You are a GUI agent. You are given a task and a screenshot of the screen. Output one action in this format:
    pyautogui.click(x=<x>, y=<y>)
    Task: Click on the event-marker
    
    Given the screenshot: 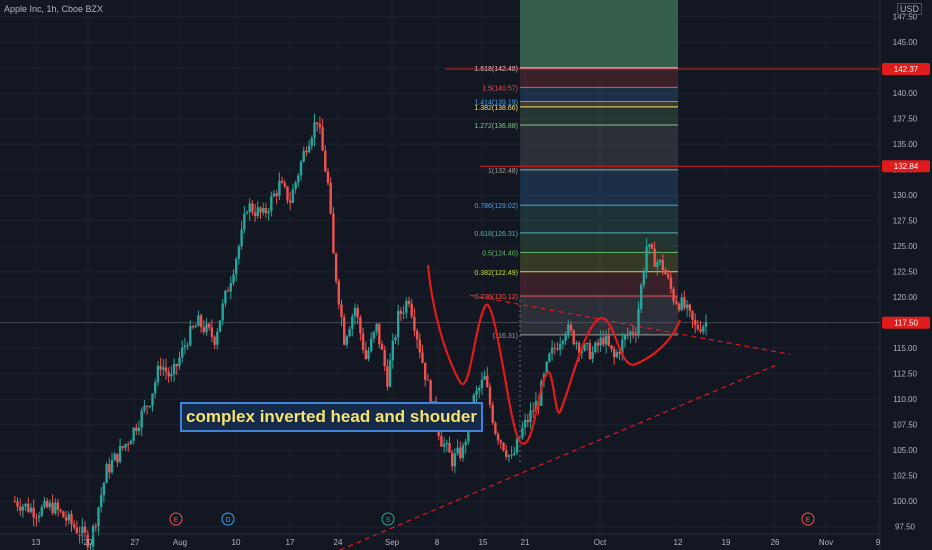 What is the action you would take?
    pyautogui.click(x=176, y=519)
    